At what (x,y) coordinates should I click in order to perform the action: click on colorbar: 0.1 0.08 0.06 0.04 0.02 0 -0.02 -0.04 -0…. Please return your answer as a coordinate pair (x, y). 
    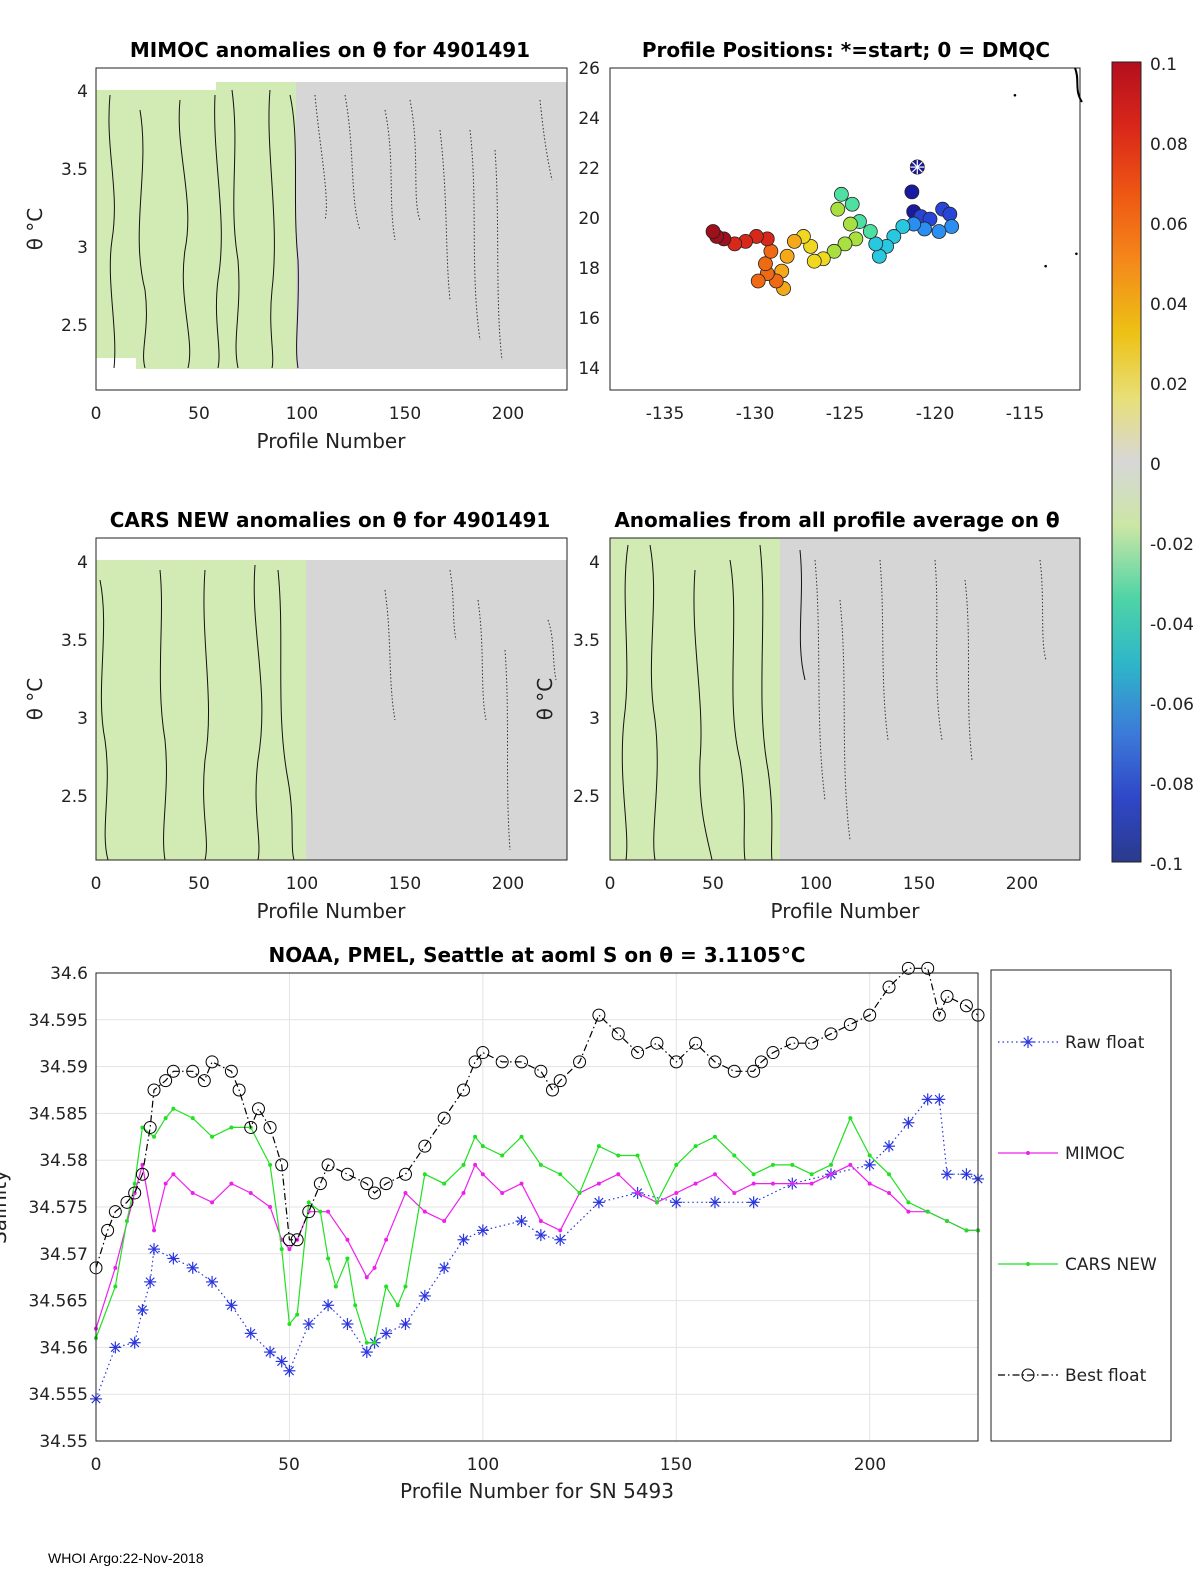
    Looking at the image, I should click on (1152, 465).